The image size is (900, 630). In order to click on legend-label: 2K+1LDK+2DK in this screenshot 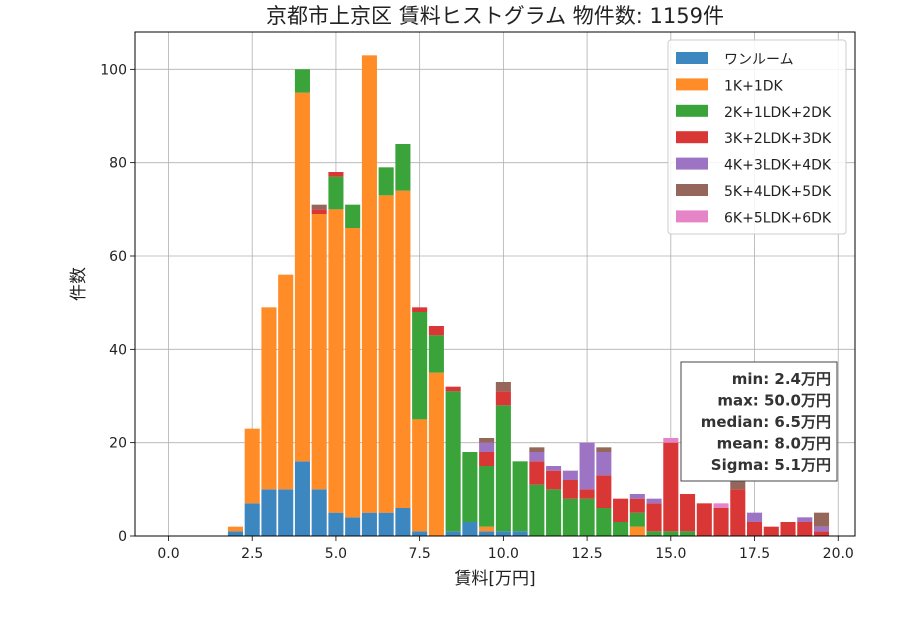, I will do `click(778, 113)`.